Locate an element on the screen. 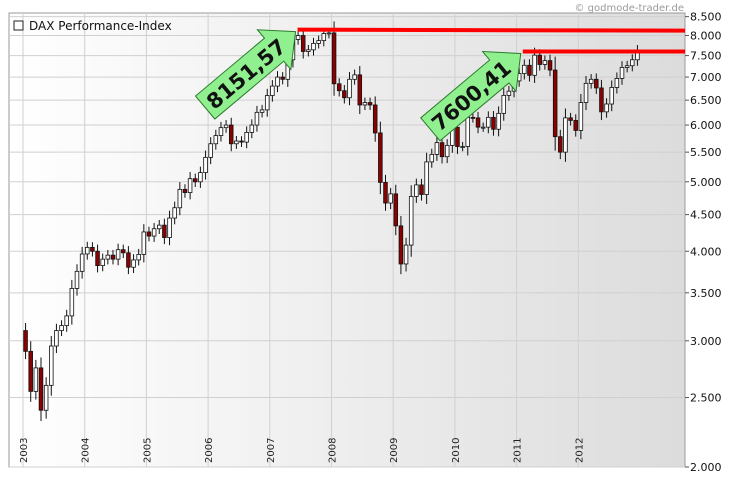  y-tick-label: 7.000 is located at coordinates (706, 77).